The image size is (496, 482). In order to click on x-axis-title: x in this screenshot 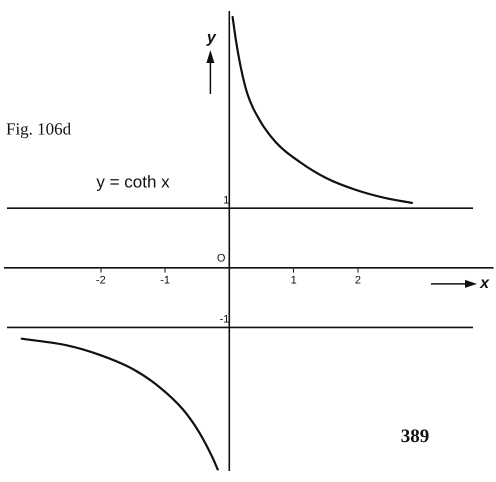, I will do `click(484, 283)`.